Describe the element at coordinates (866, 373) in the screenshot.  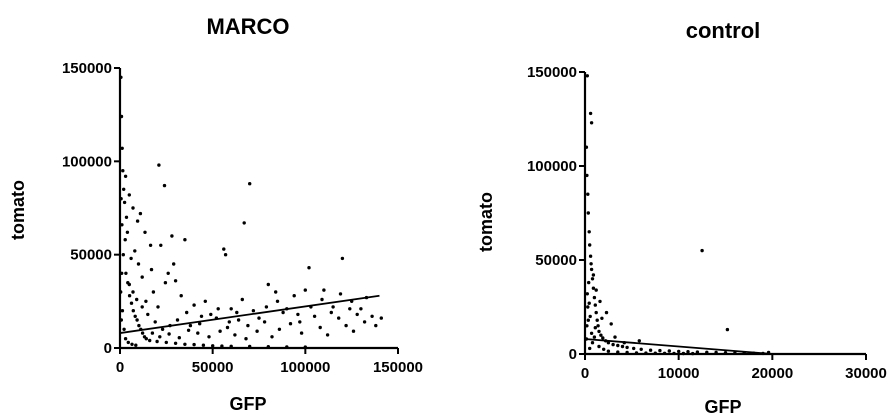
I see `x-tick-label: 30000` at that location.